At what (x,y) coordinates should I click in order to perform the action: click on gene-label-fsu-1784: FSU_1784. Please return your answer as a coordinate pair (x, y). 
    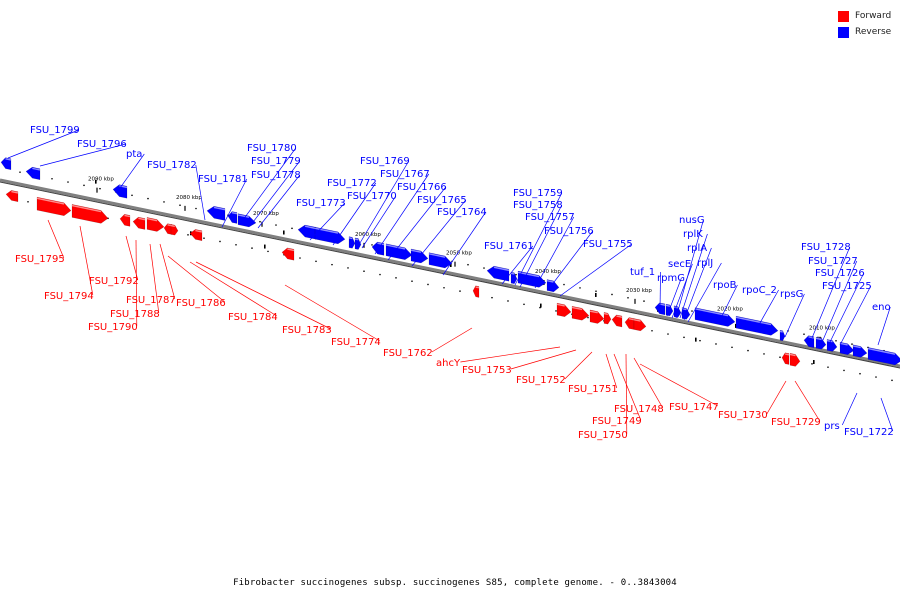
    Looking at the image, I should click on (253, 317).